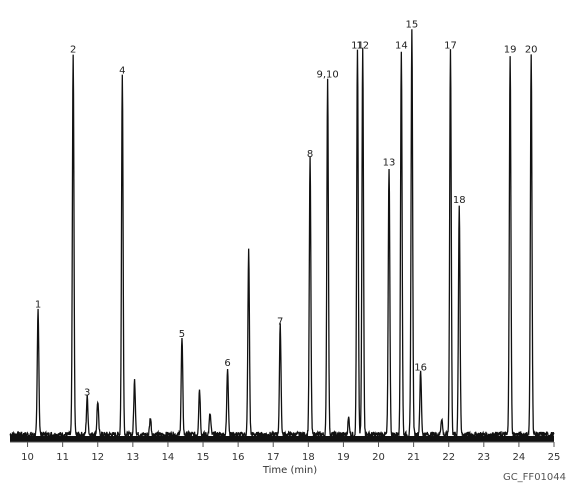  Describe the element at coordinates (401, 45) in the screenshot. I see `peak-label: 14` at that location.